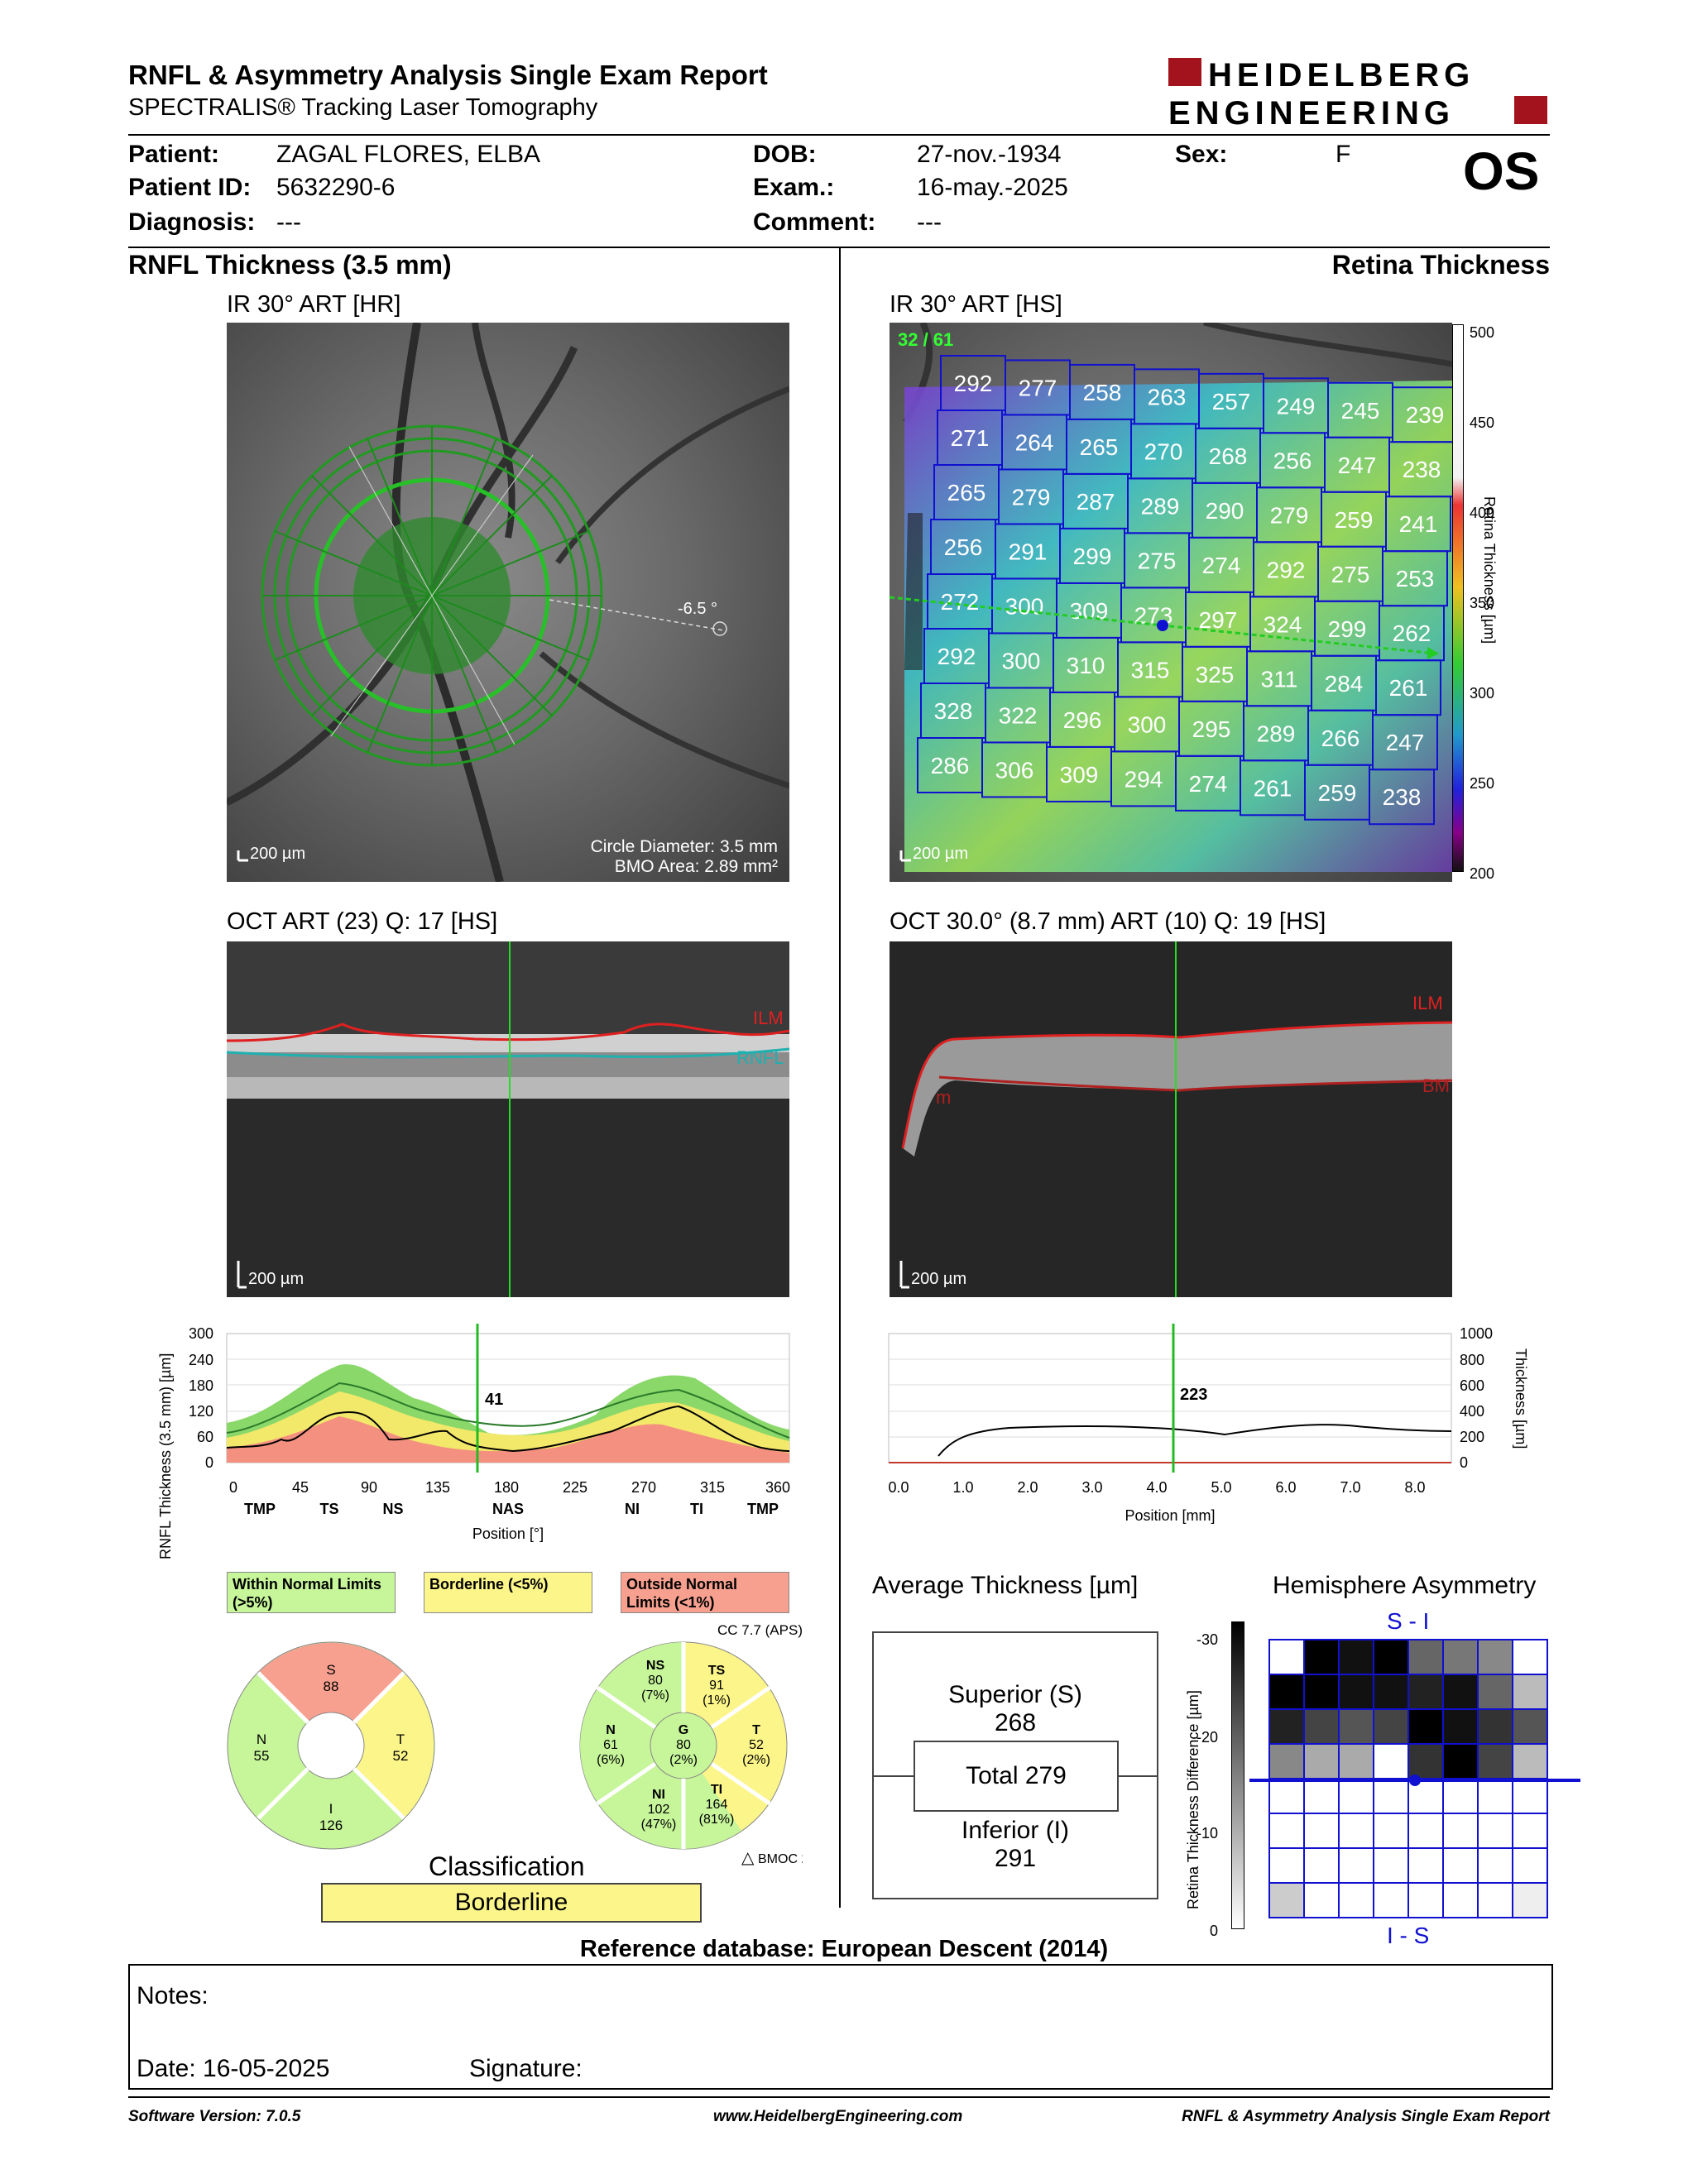  Describe the element at coordinates (328, 1509) in the screenshot. I see `sector-label: TS` at that location.